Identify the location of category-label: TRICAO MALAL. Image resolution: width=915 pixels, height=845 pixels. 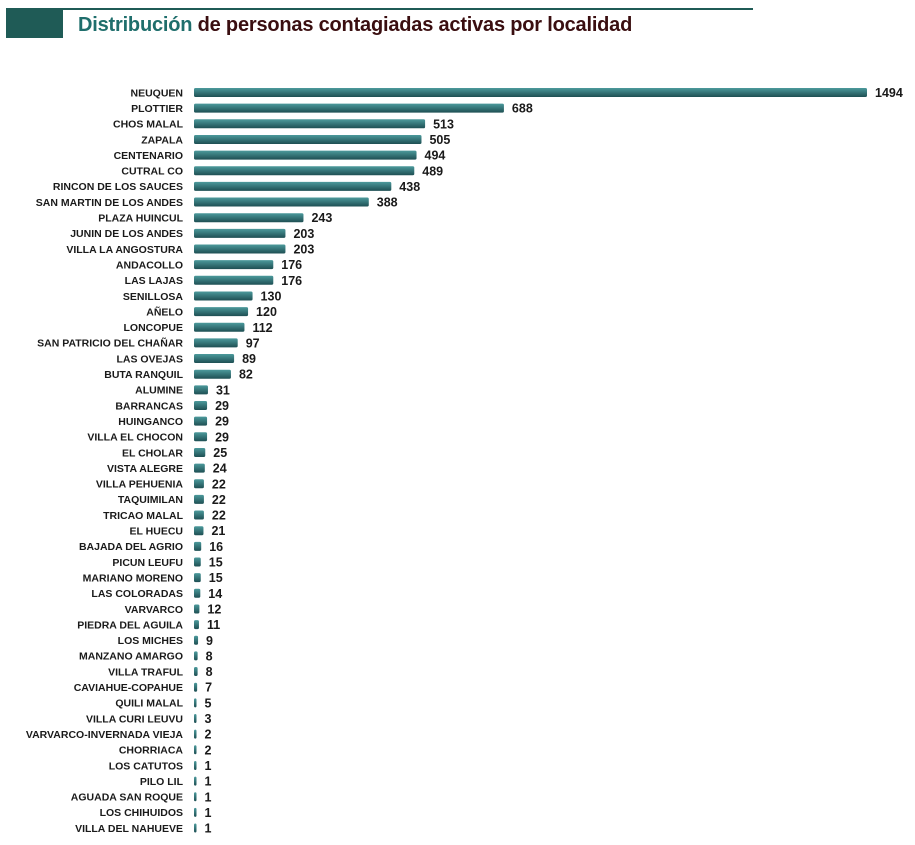
(143, 516).